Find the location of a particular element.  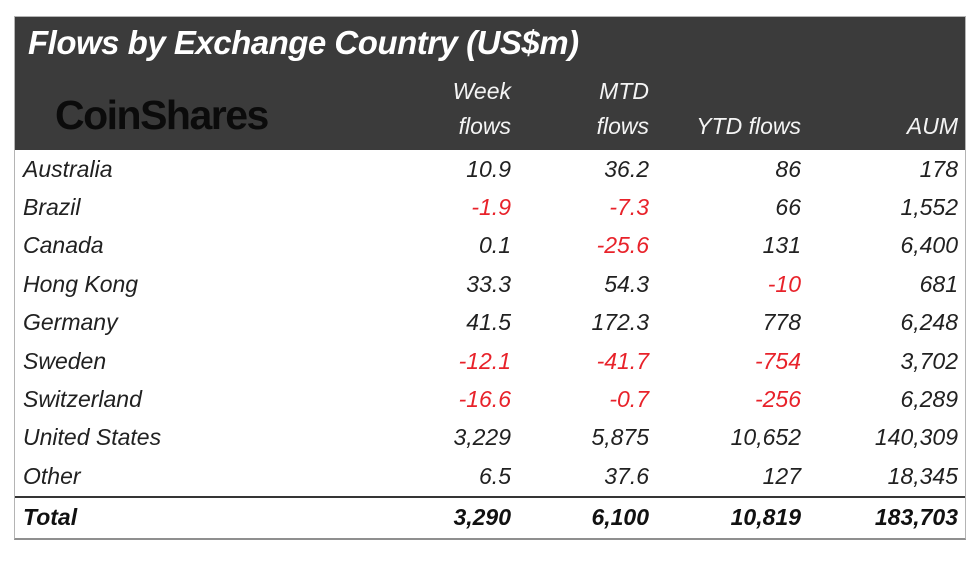

column-header-aum: AUM is located at coordinates (883, 112).